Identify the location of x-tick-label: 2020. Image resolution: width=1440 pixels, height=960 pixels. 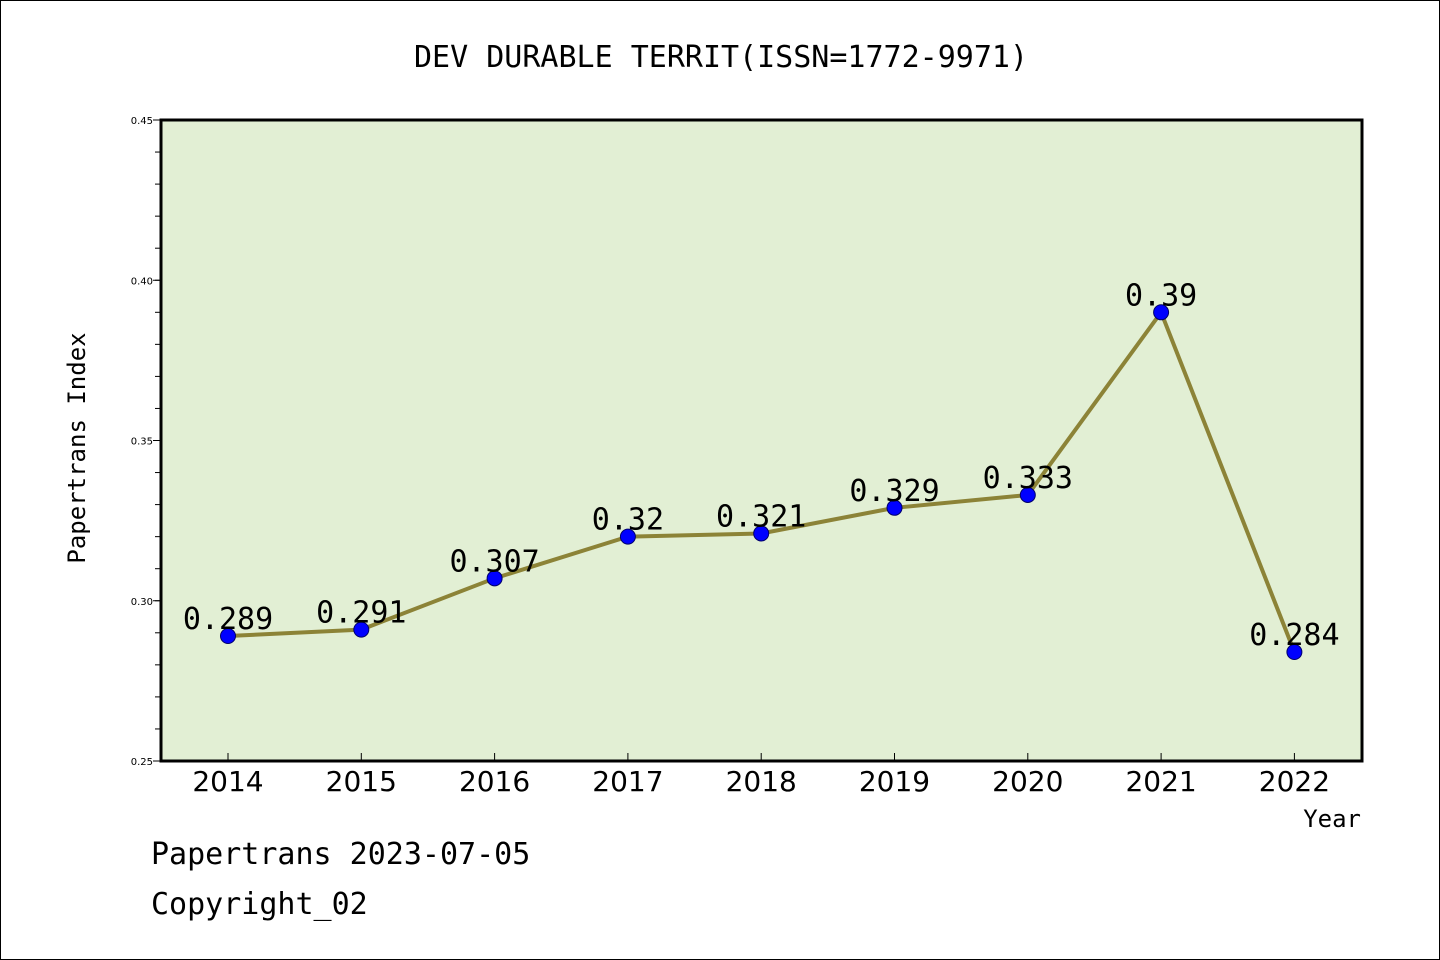
(1027, 781).